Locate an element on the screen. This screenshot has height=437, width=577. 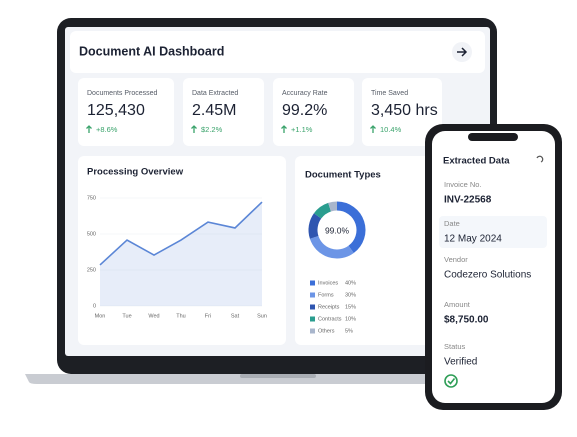
y-tick-label: 250 is located at coordinates (91, 270).